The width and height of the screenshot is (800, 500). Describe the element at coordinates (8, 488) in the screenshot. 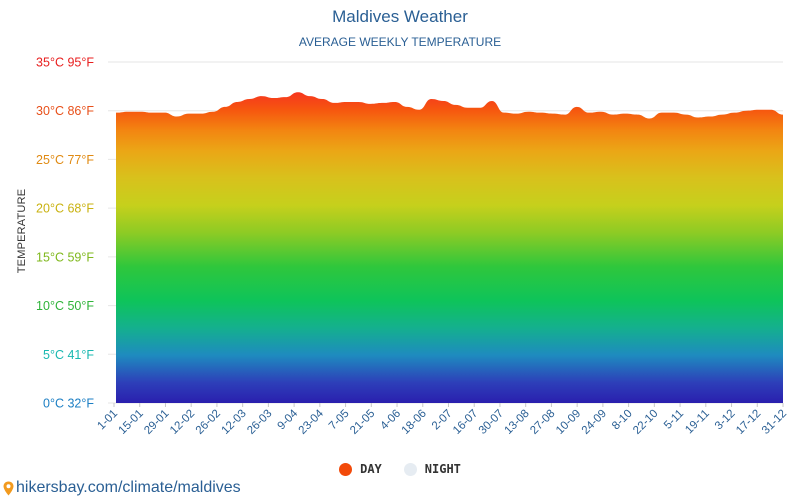

I see `location-pin-icon` at that location.